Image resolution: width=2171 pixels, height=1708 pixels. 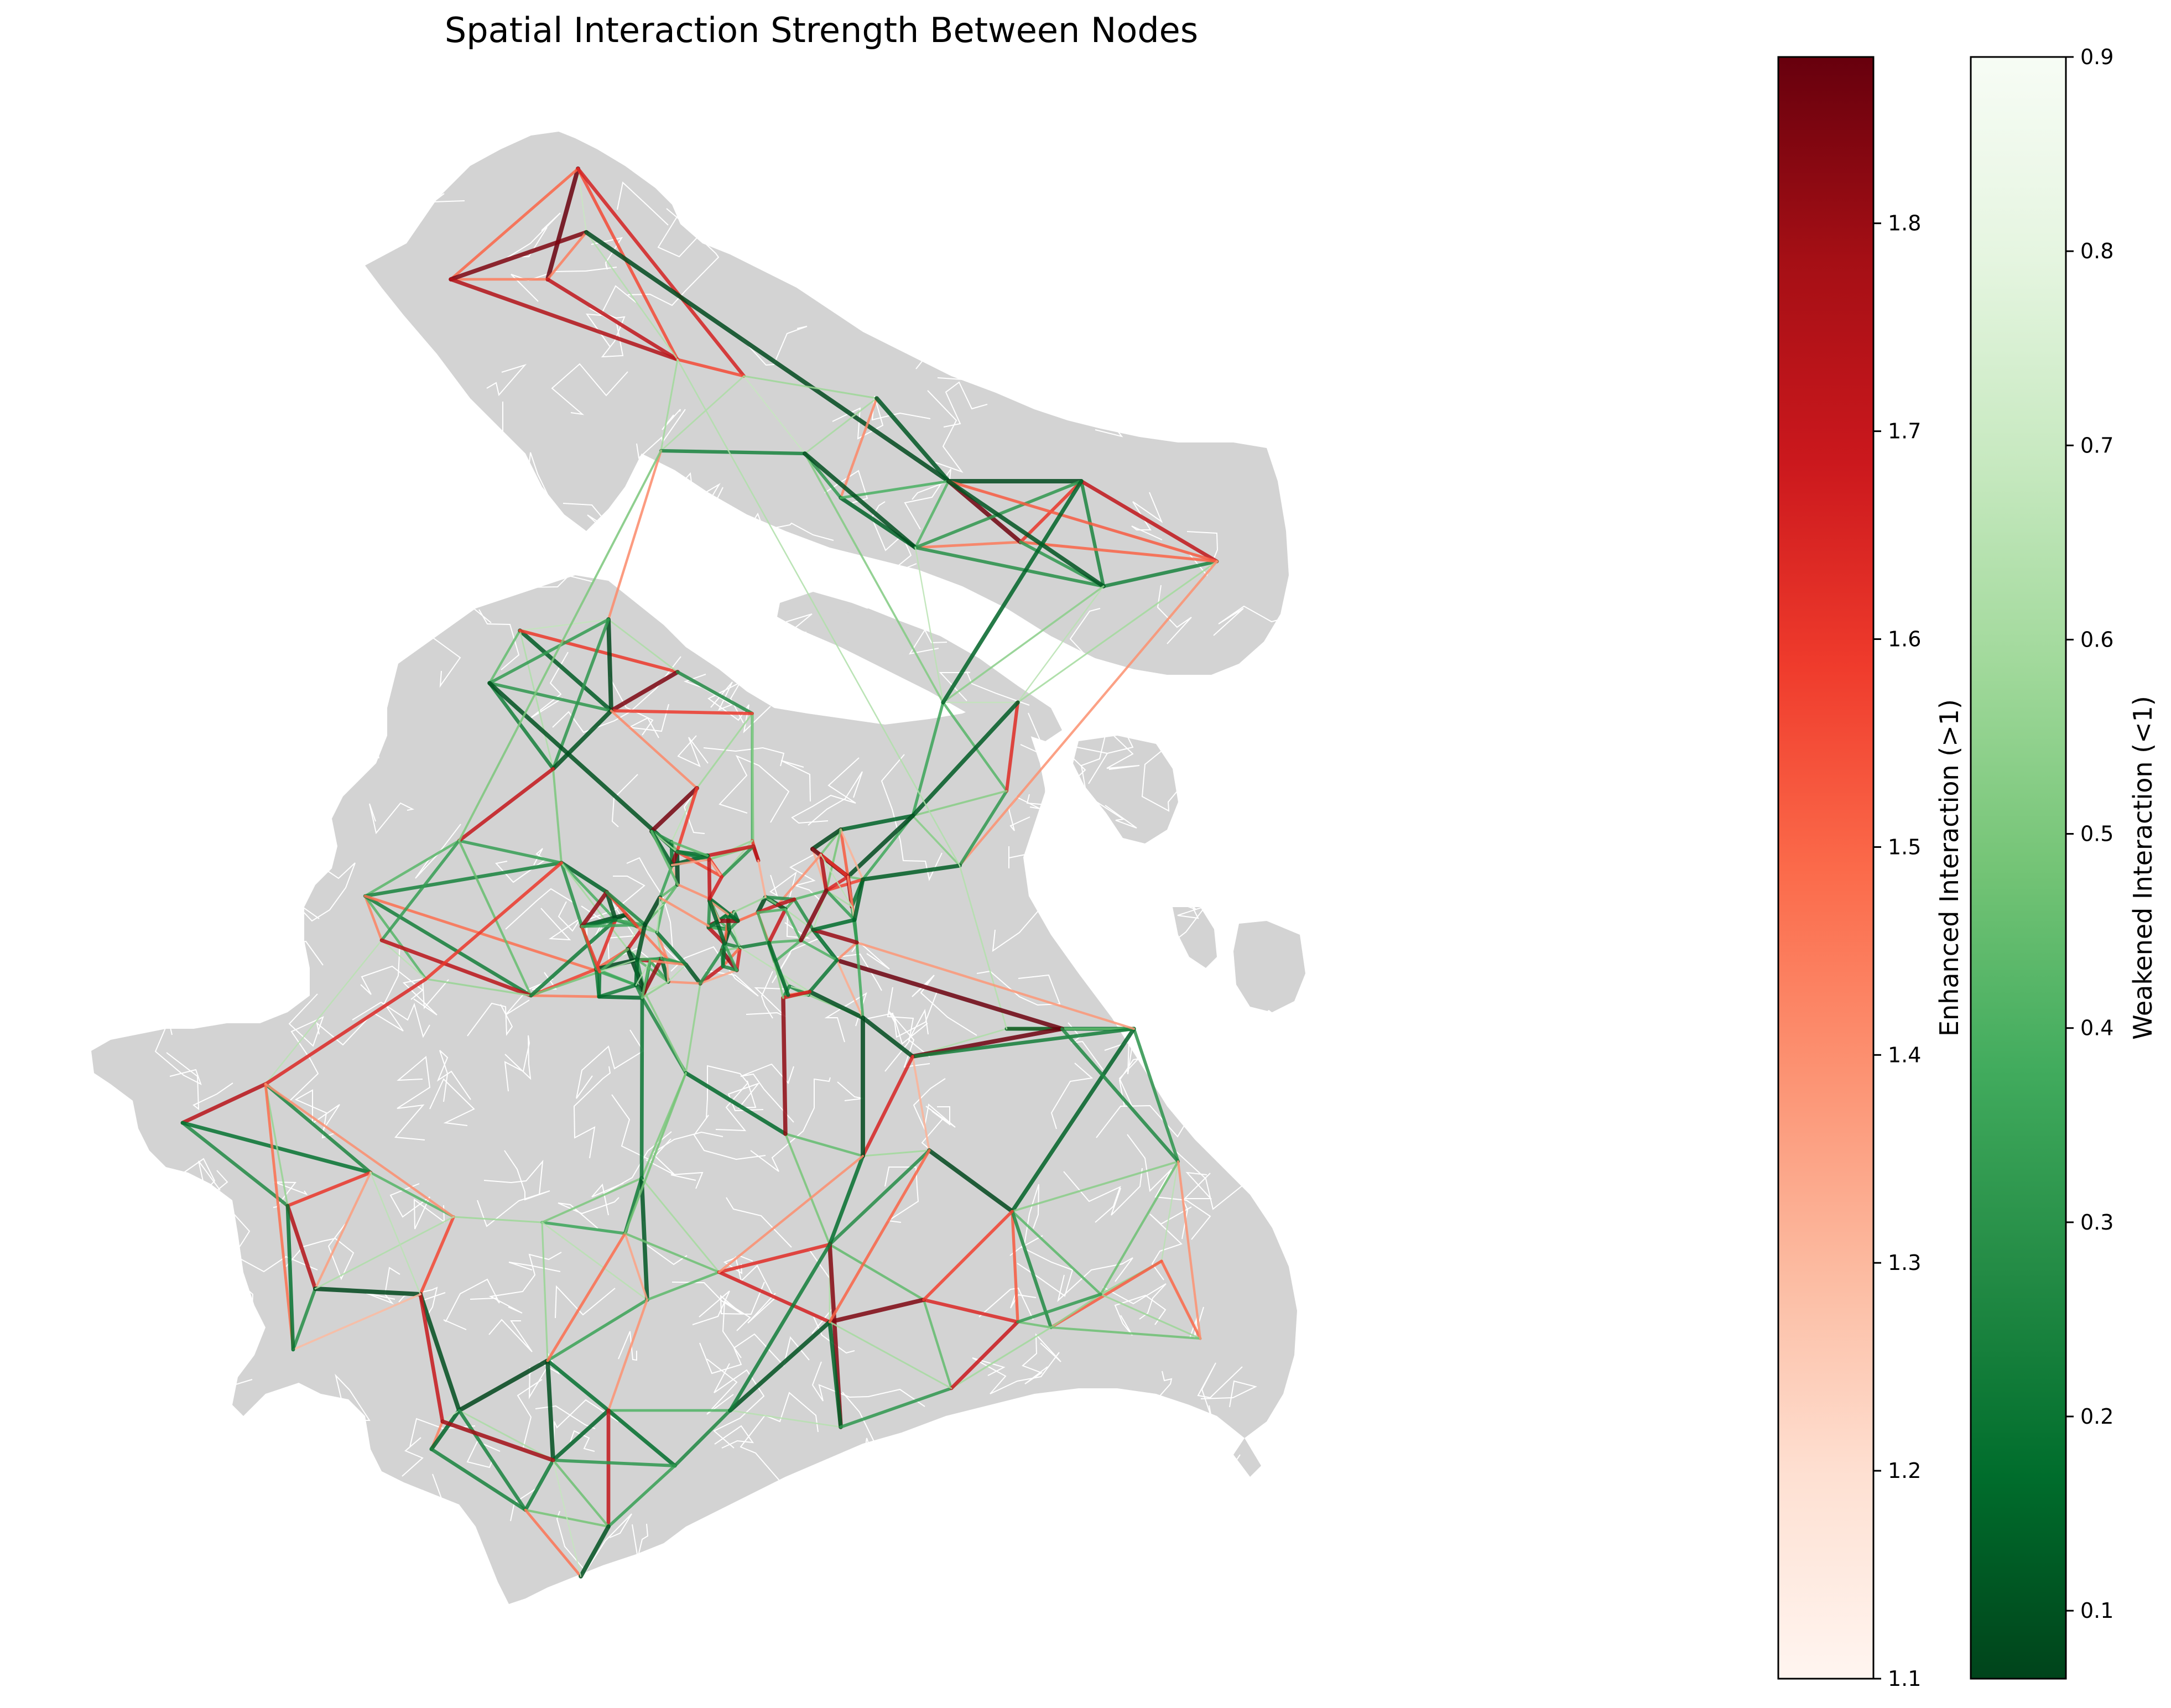 What do you see at coordinates (2143, 868) in the screenshot?
I see `colorbar-weakened-label: Weakened Interaction (<1)` at bounding box center [2143, 868].